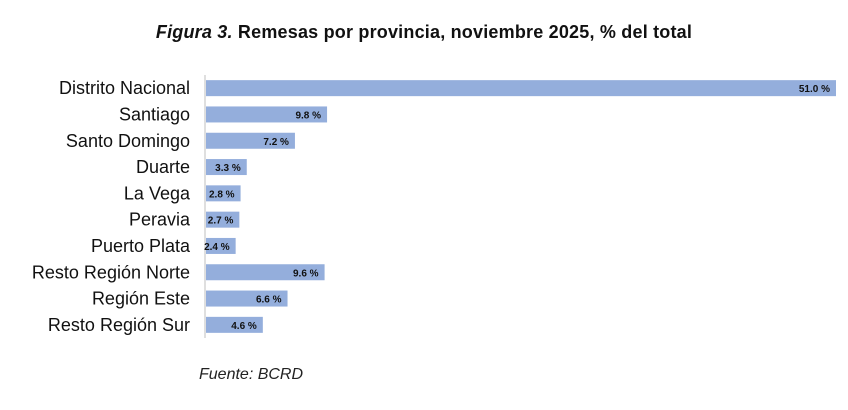 This screenshot has width=848, height=410. I want to click on value-label: 9.6 %, so click(306, 273).